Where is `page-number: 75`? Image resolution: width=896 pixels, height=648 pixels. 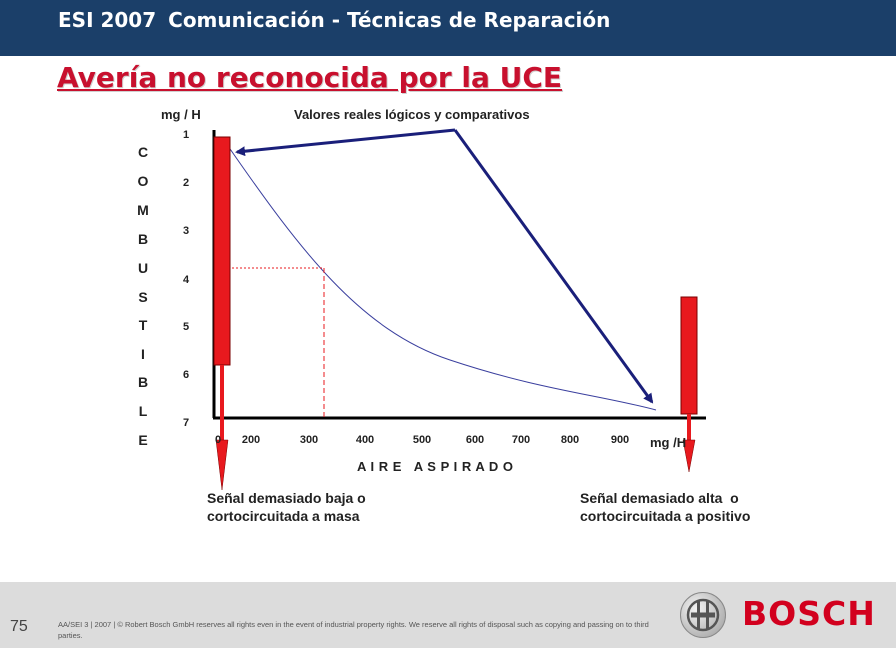 page-number: 75 is located at coordinates (19, 626).